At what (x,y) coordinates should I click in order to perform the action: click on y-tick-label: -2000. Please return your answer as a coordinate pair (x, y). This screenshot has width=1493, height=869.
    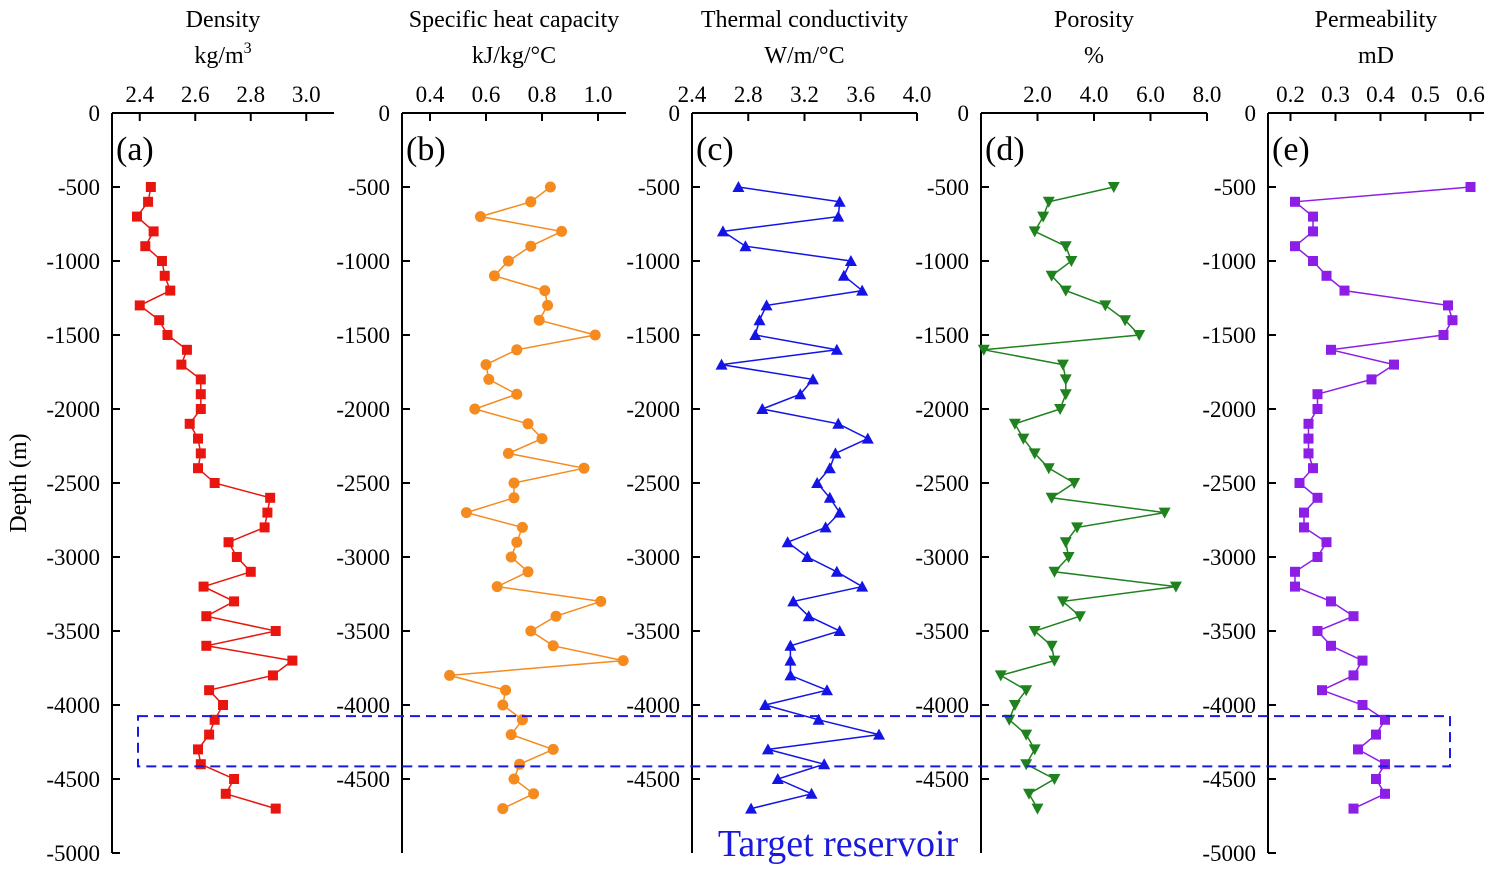
    Looking at the image, I should click on (73, 409).